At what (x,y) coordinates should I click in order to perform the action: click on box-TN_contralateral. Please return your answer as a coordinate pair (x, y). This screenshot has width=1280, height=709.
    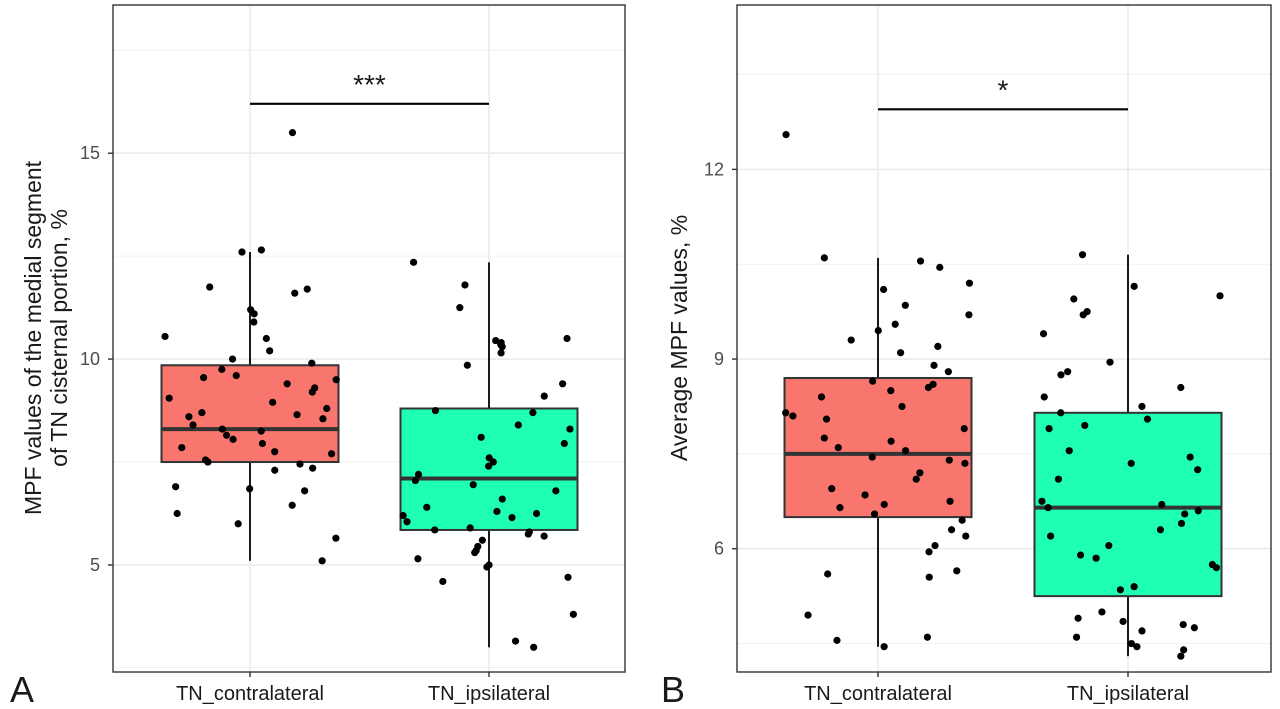
    Looking at the image, I should click on (878, 448).